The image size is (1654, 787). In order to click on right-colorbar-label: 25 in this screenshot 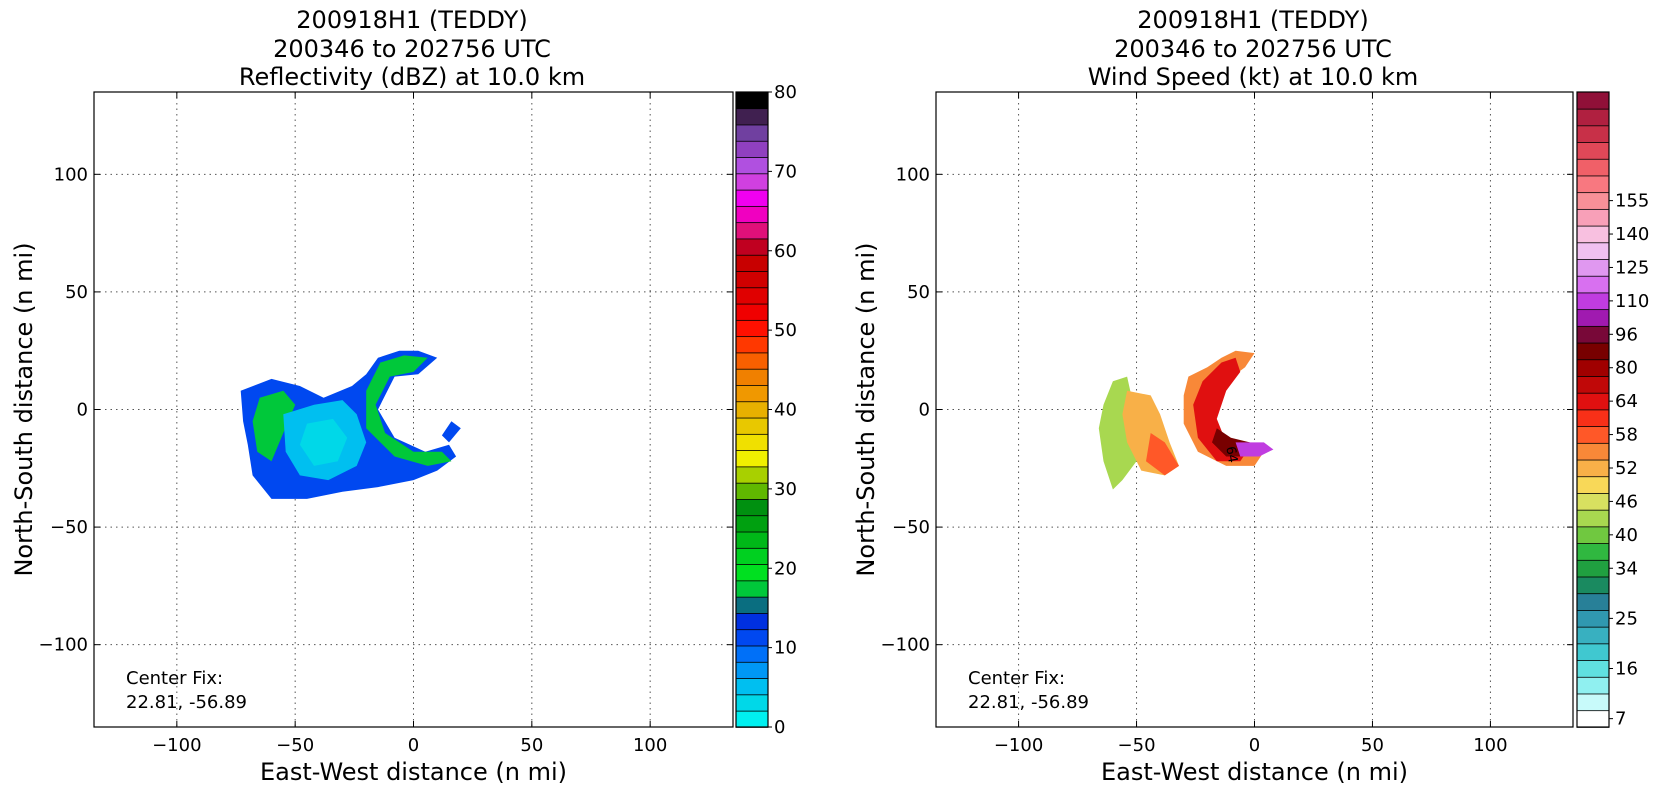, I will do `click(1626, 618)`.